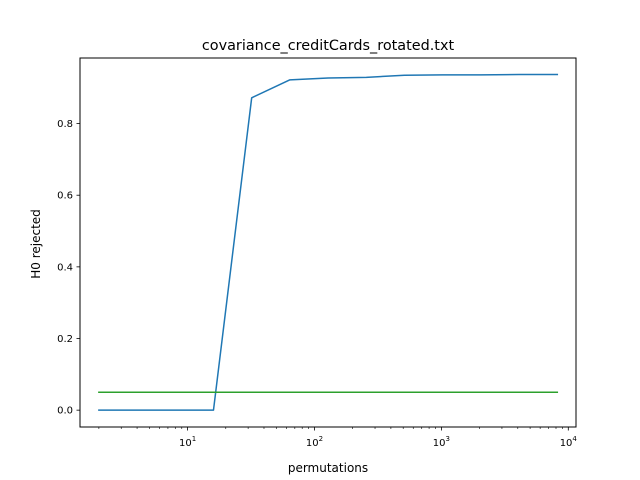  I want to click on y-tick-label: 0.4, so click(65, 267).